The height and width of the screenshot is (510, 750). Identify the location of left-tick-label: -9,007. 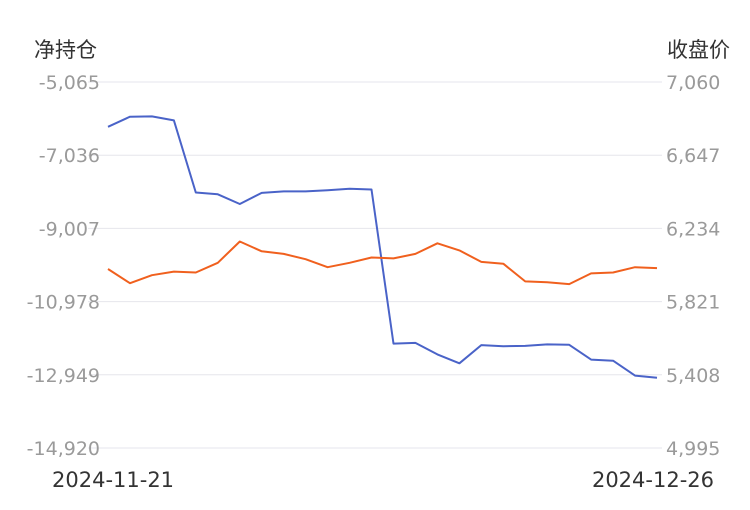
(69, 229).